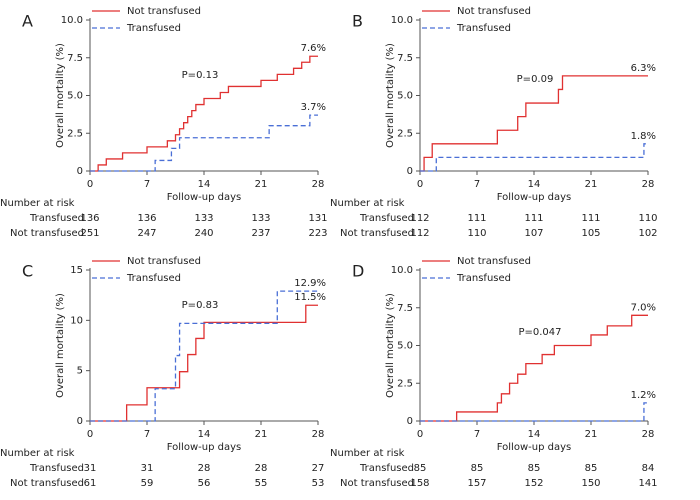 This screenshot has width=700, height=500. I want to click on risk-count: 112, so click(419, 233).